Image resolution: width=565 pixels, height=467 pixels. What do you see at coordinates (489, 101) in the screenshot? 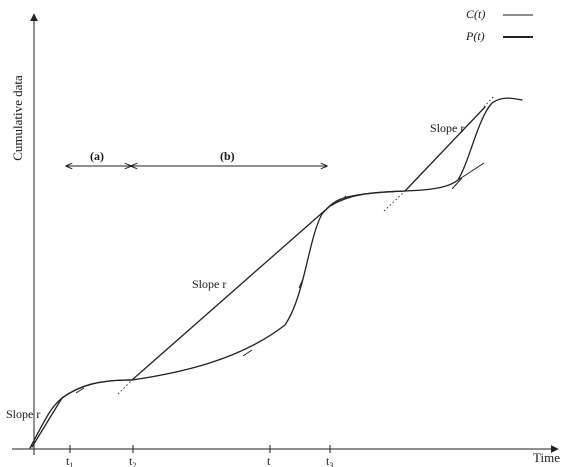
I see `dotted-ext-top-right` at bounding box center [489, 101].